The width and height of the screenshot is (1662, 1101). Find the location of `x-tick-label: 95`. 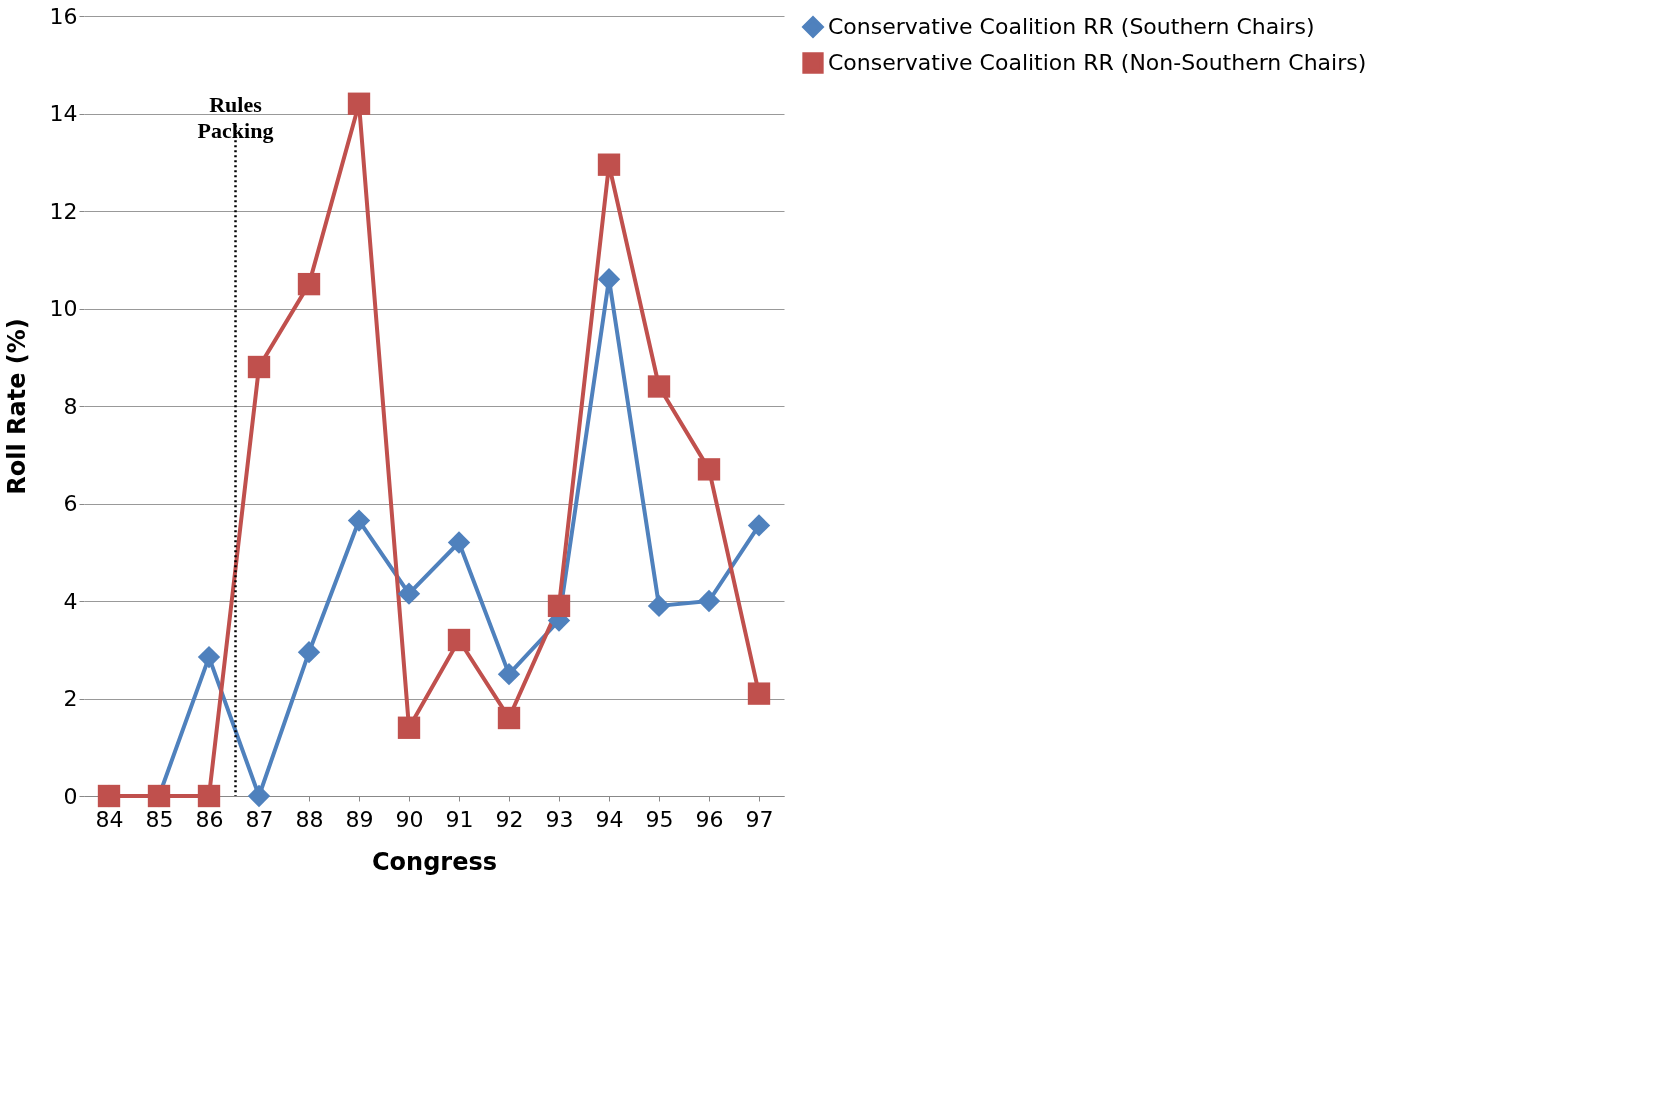

x-tick-label: 95 is located at coordinates (659, 819).